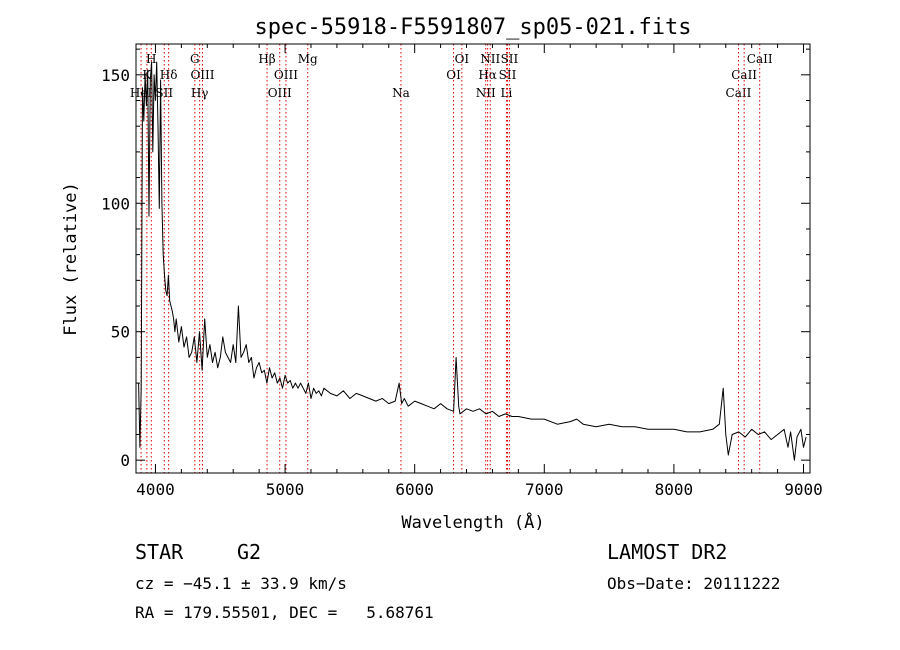 This screenshot has width=900, height=650. Describe the element at coordinates (141, 93) in the screenshot. I see `line-marker-label: HeI` at that location.